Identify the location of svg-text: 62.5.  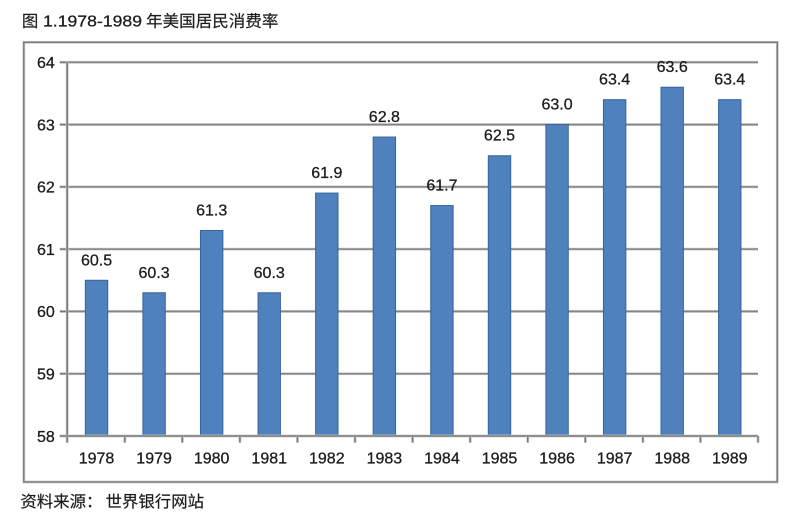
(499, 136).